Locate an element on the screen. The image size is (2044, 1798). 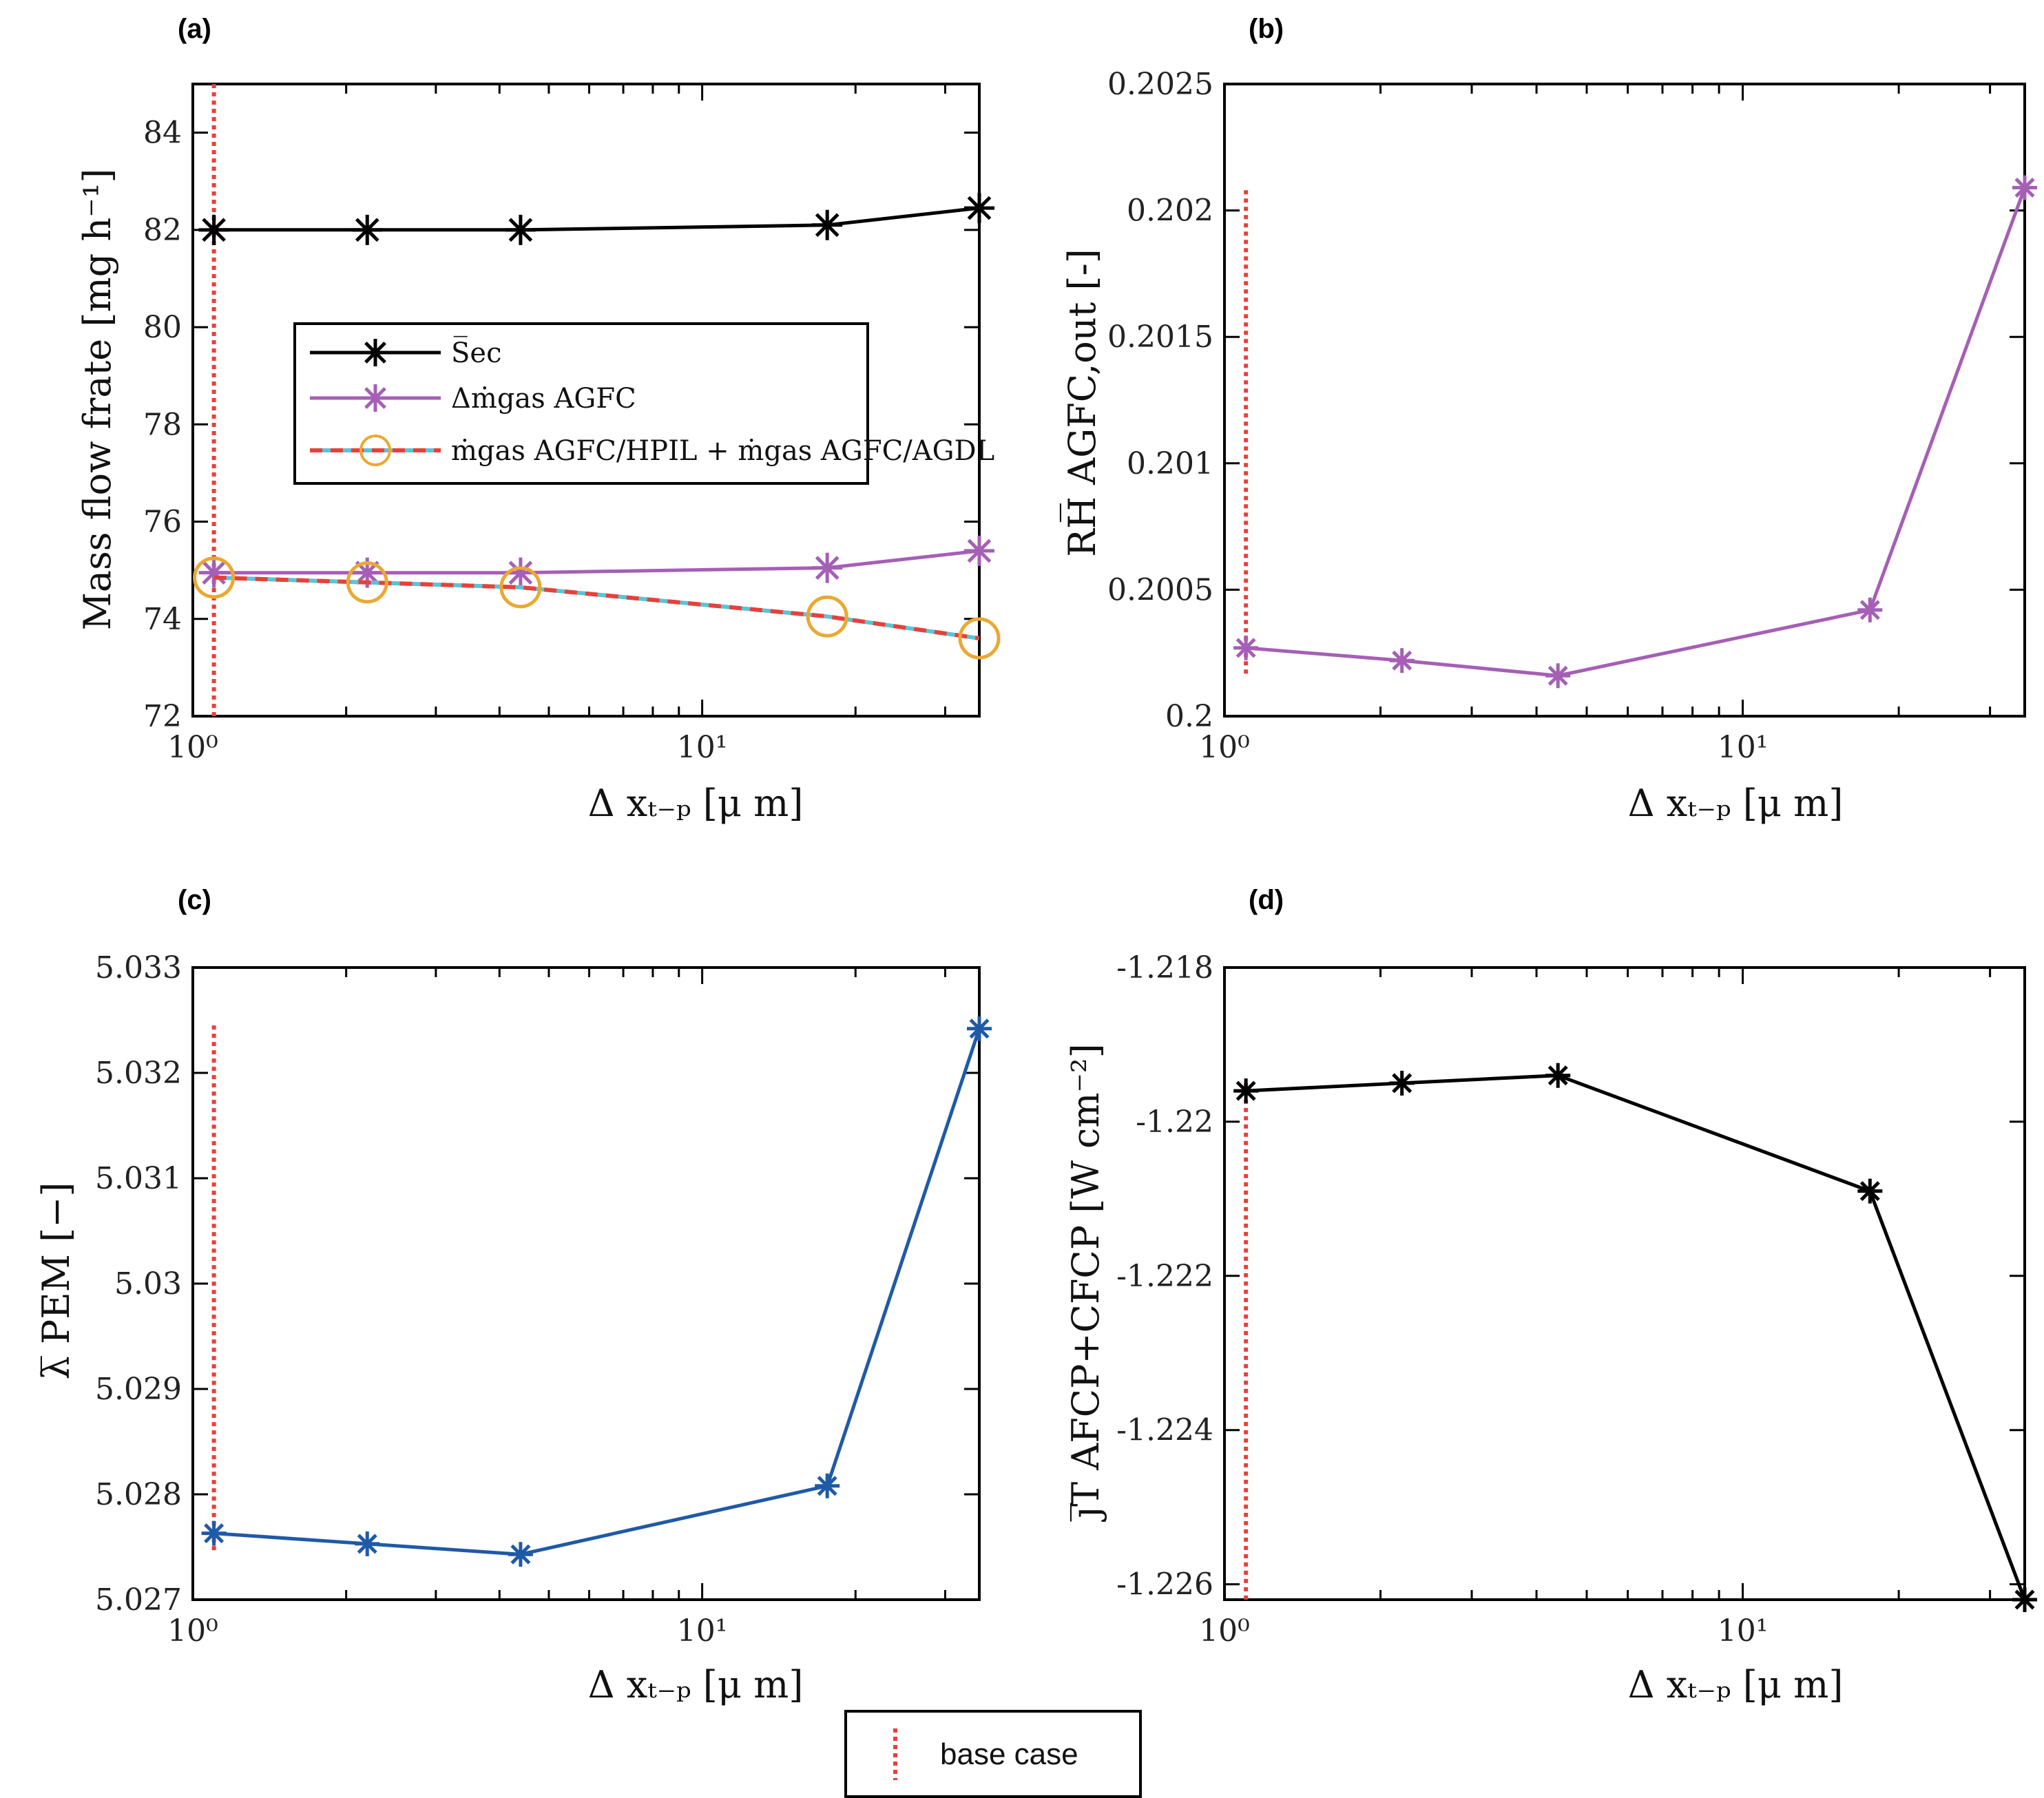
ylabel-c: λ̅ PEM [−] is located at coordinates (56, 1281).